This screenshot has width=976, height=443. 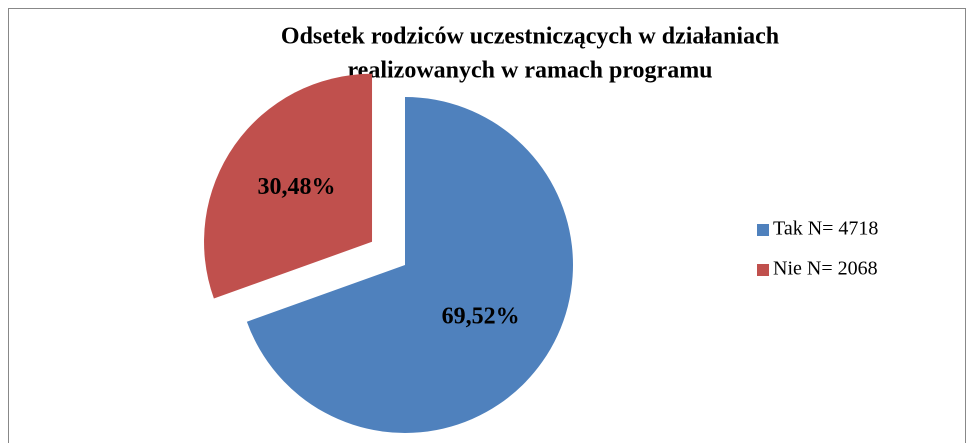 I want to click on data-label: 30,48%, so click(x=296, y=187).